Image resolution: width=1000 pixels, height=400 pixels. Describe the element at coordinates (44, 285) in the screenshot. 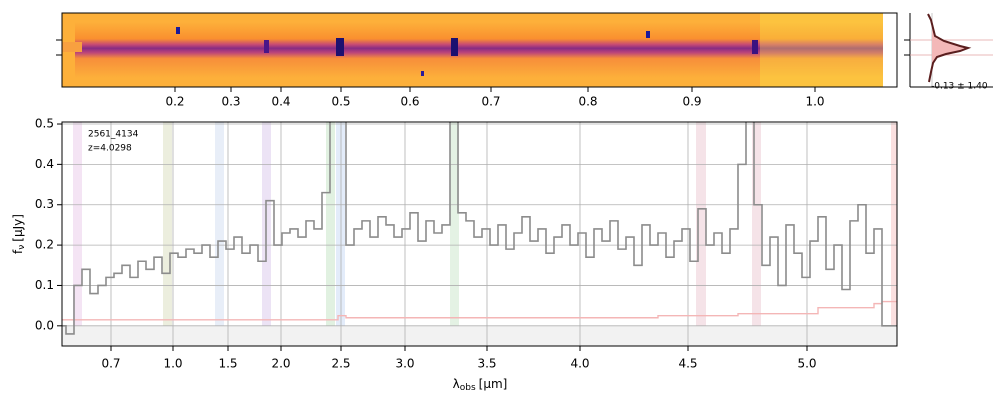

I see `y-tick-label: 0.1` at that location.